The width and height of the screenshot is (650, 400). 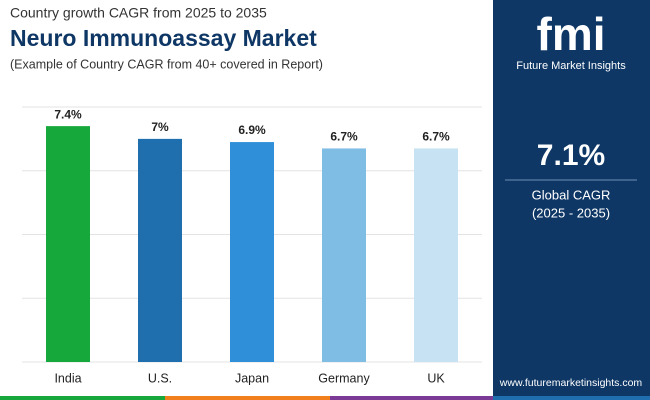 I want to click on highlight-value: 7.1%, so click(x=571, y=155).